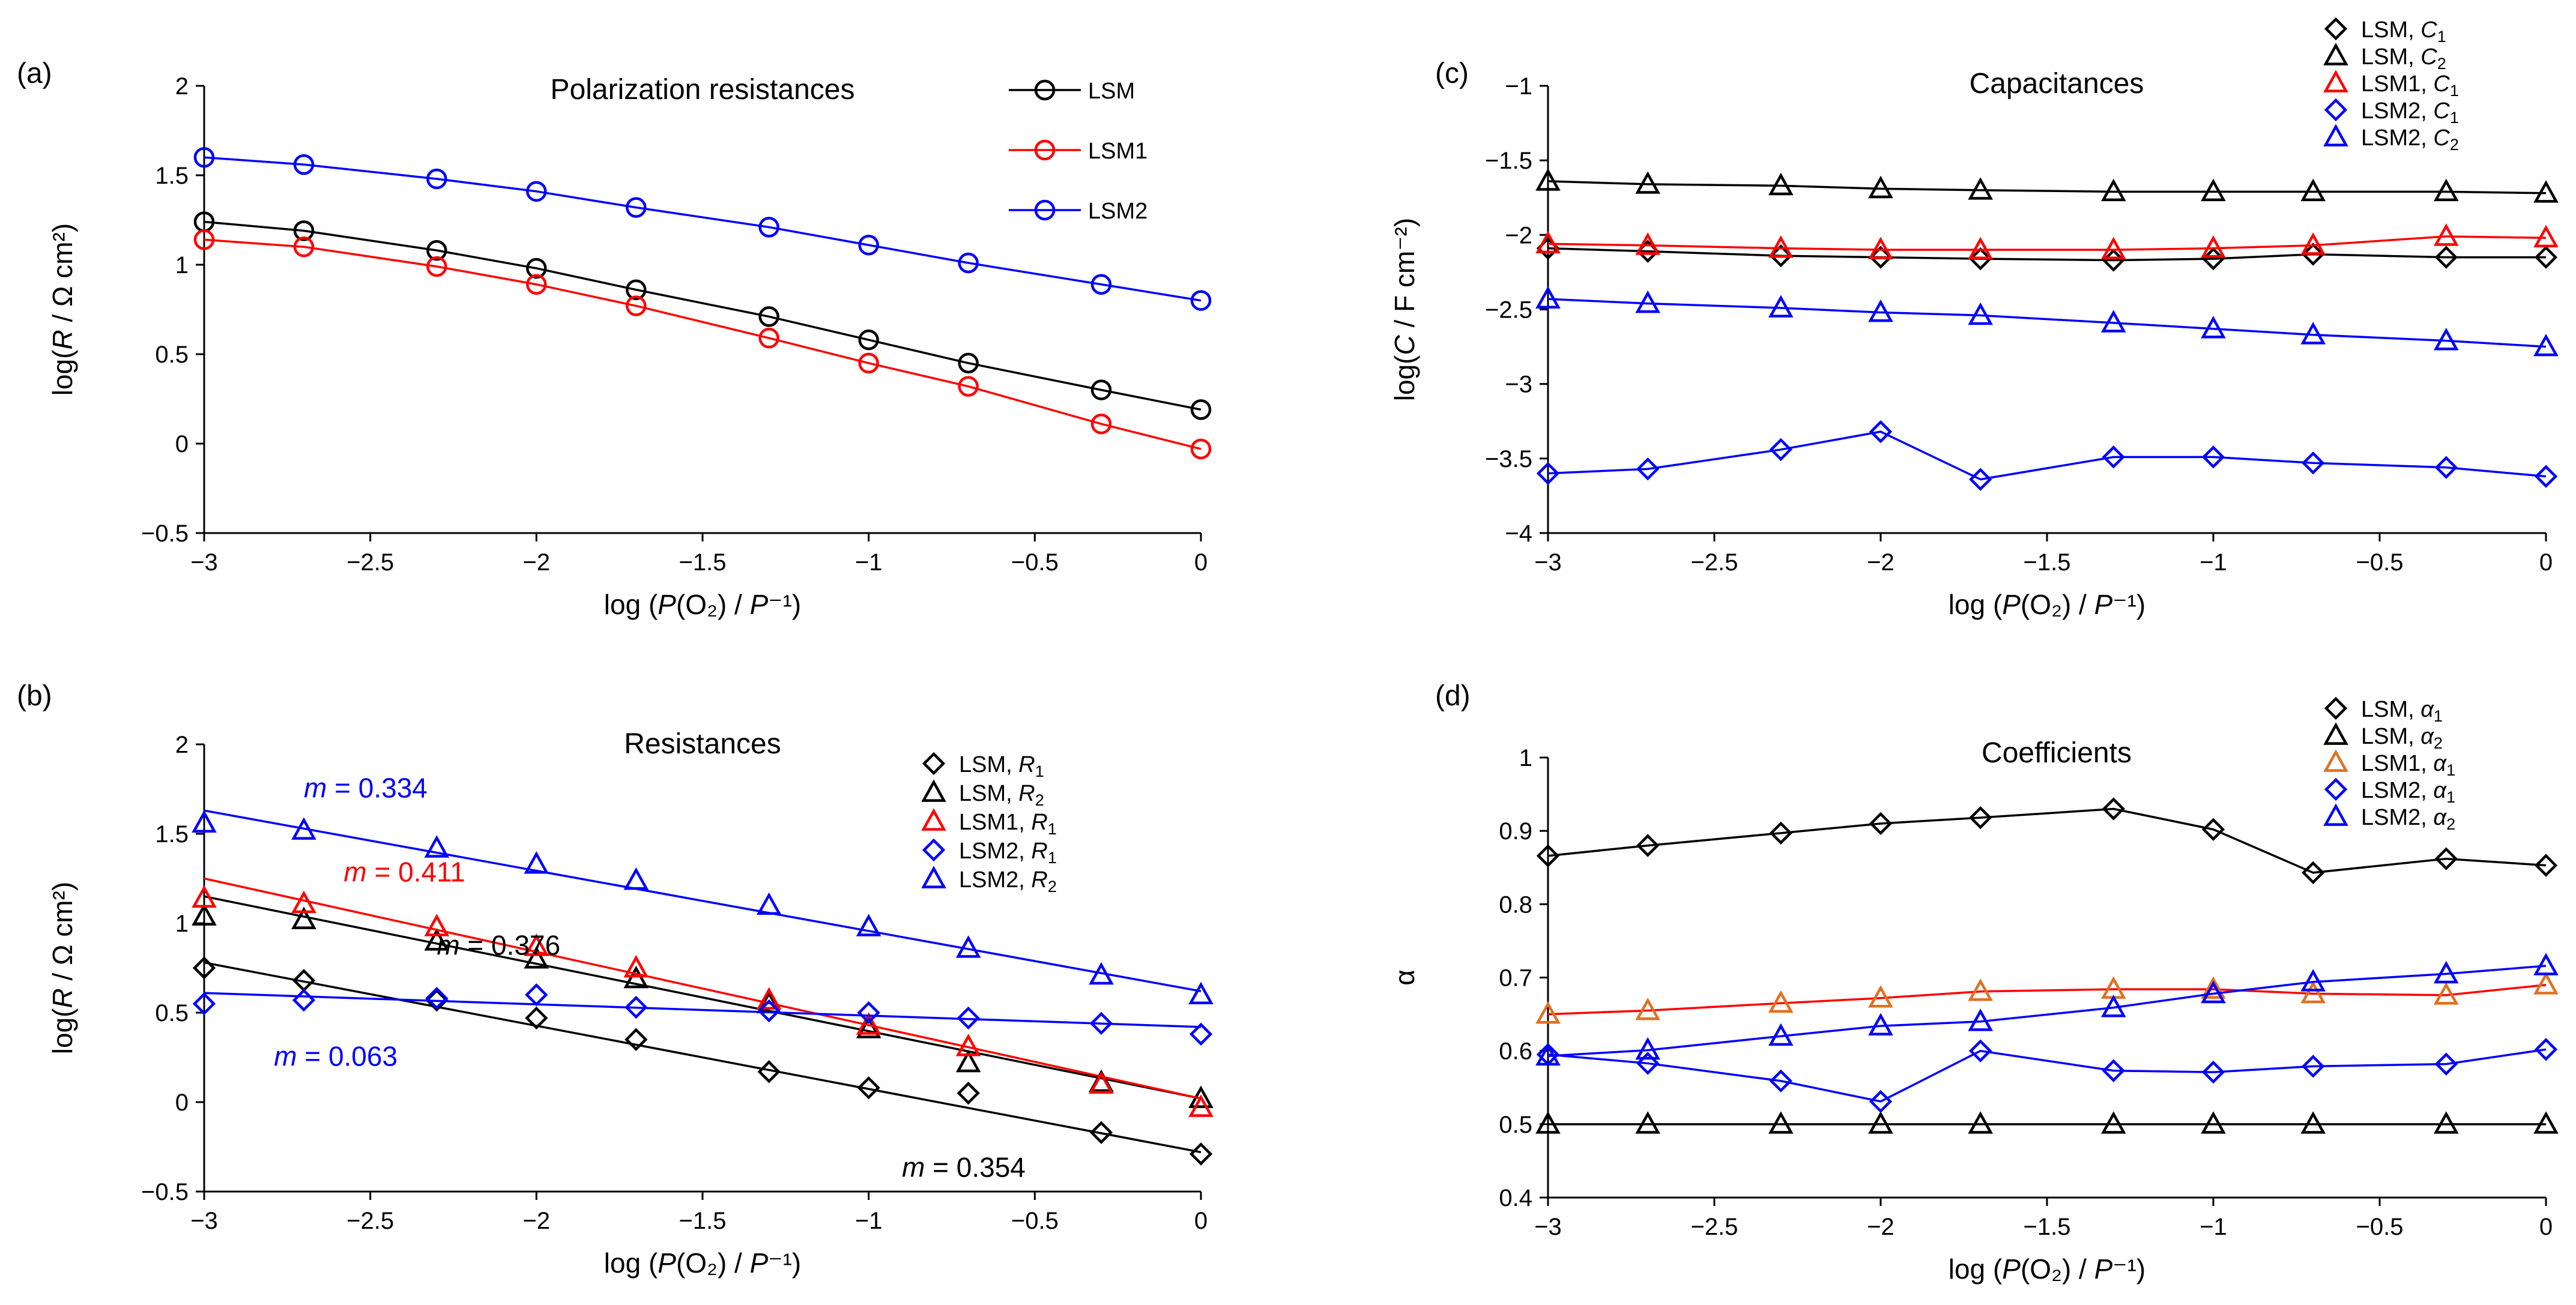  I want to click on y-tick-label: 0.6, so click(1515, 1051).